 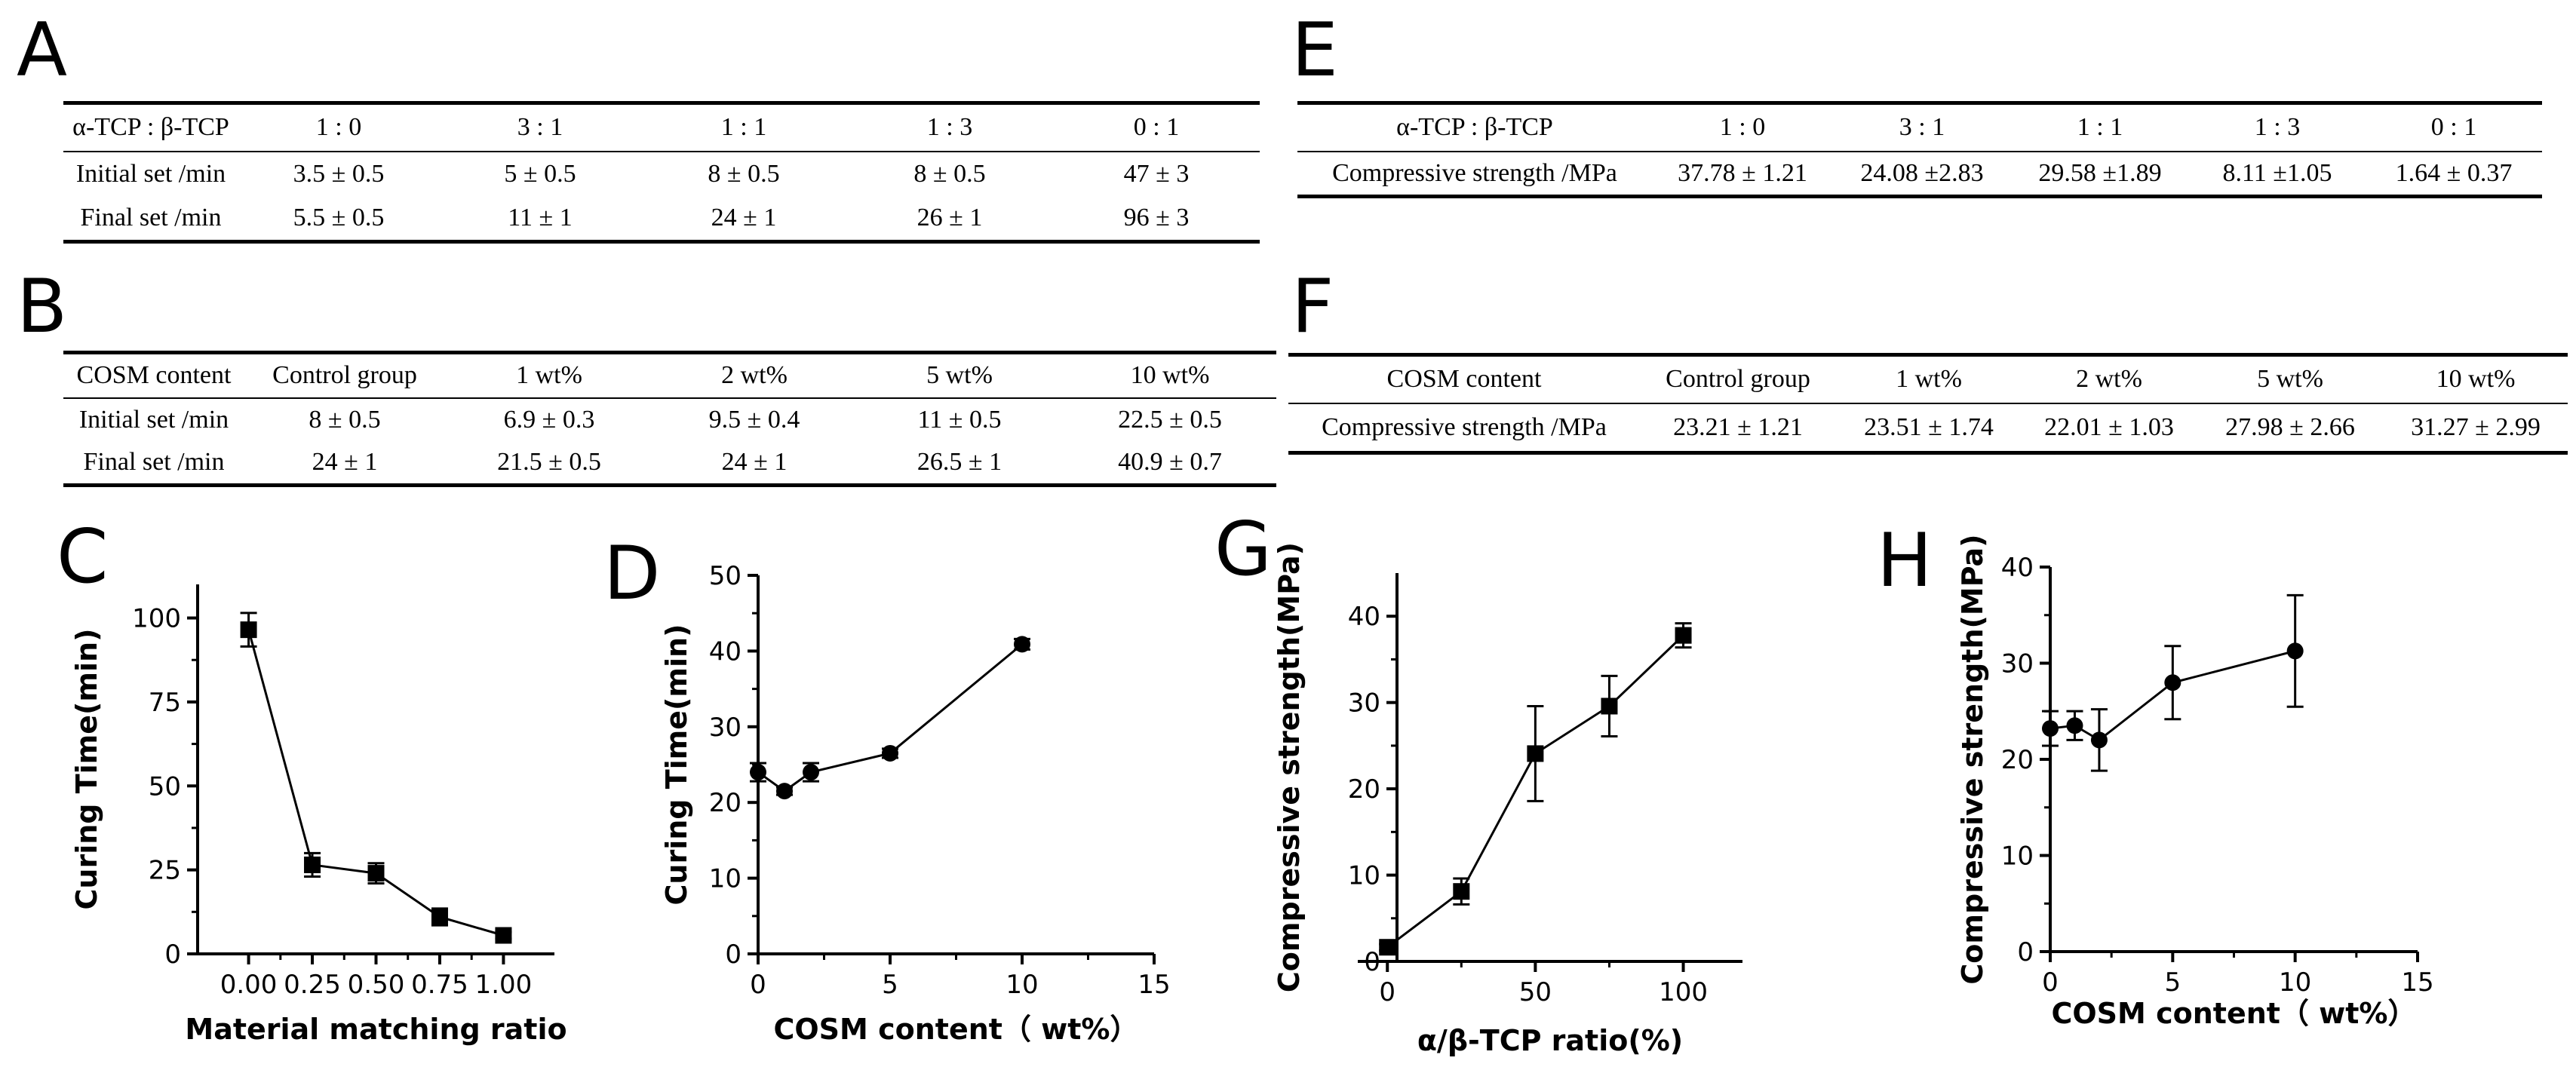 I want to click on table-b-cell: 21.5 ± 0.5, so click(x=549, y=464).